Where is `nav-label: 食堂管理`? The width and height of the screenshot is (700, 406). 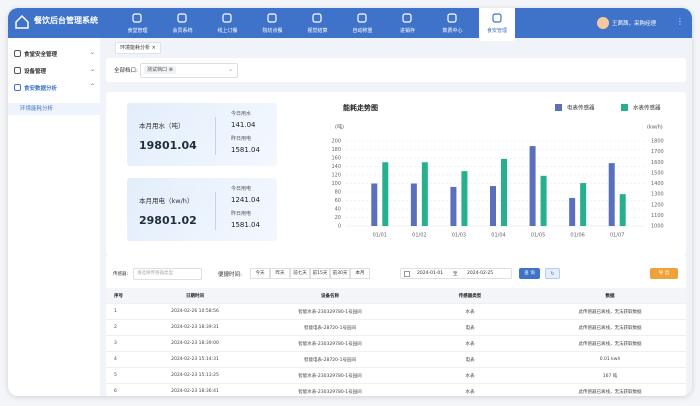
nav-label: 食堂管理 is located at coordinates (137, 30).